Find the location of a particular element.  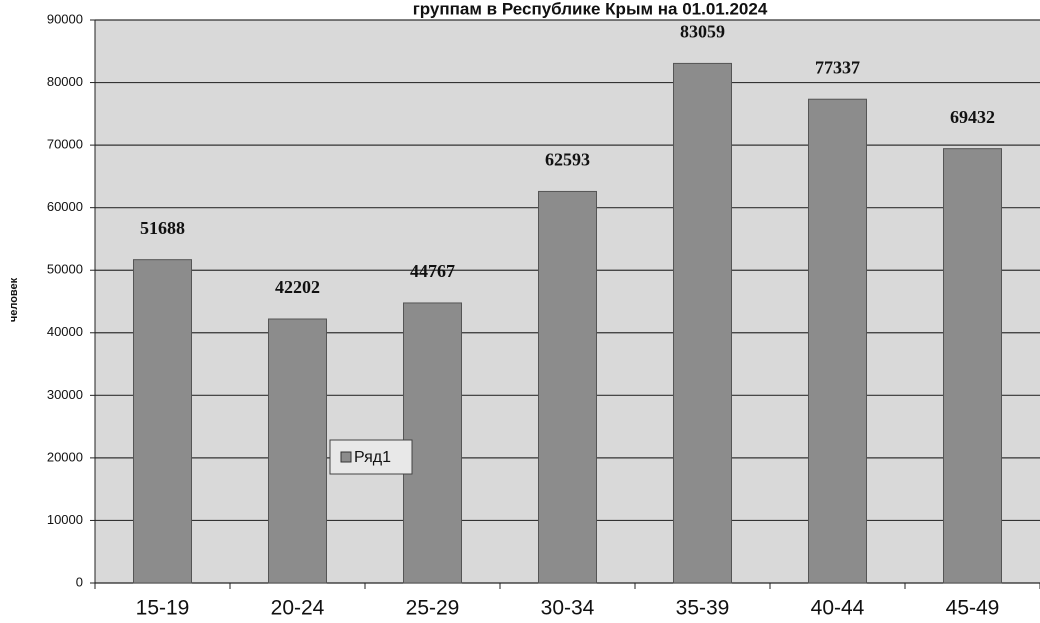

data-label: 44767 is located at coordinates (432, 271).